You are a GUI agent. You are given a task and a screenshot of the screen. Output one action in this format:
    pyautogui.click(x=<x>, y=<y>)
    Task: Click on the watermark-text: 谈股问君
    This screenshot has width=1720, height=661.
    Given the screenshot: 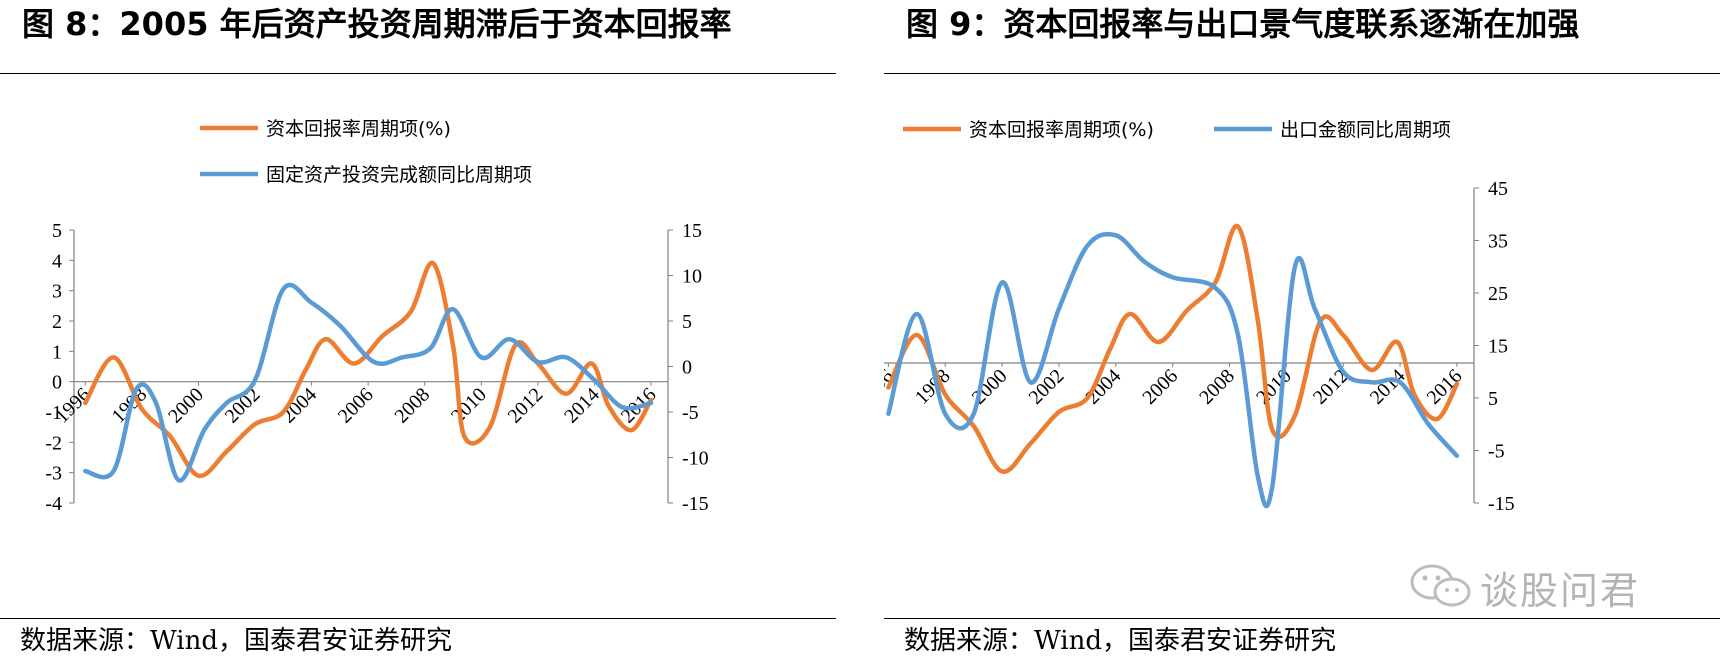 What is the action you would take?
    pyautogui.click(x=1560, y=591)
    